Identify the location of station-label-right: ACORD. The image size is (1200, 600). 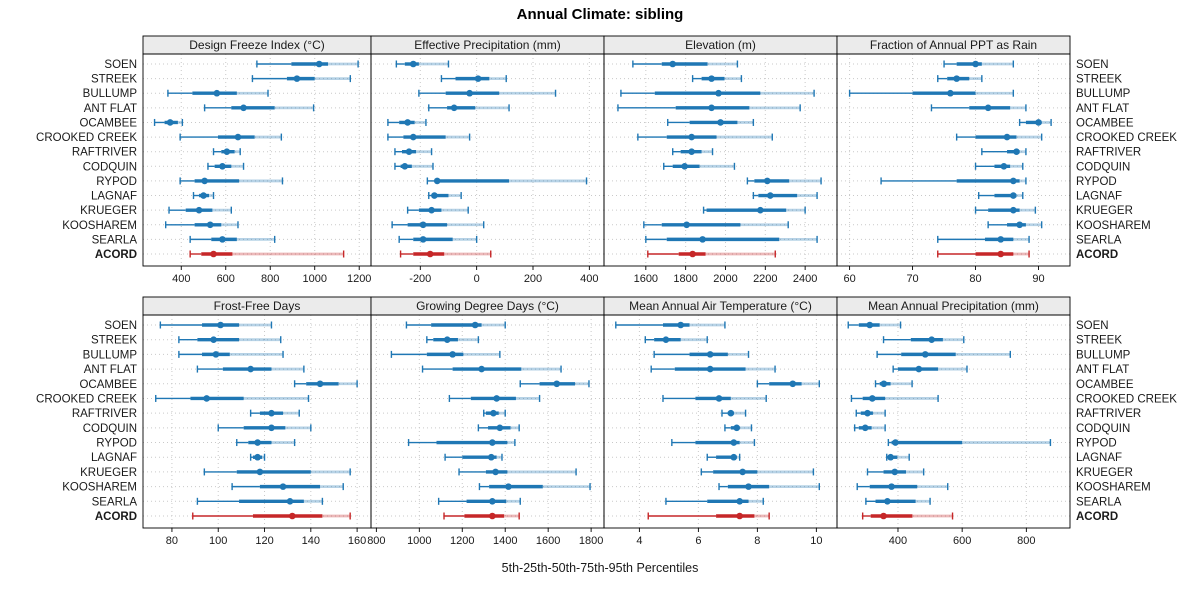
(1097, 517).